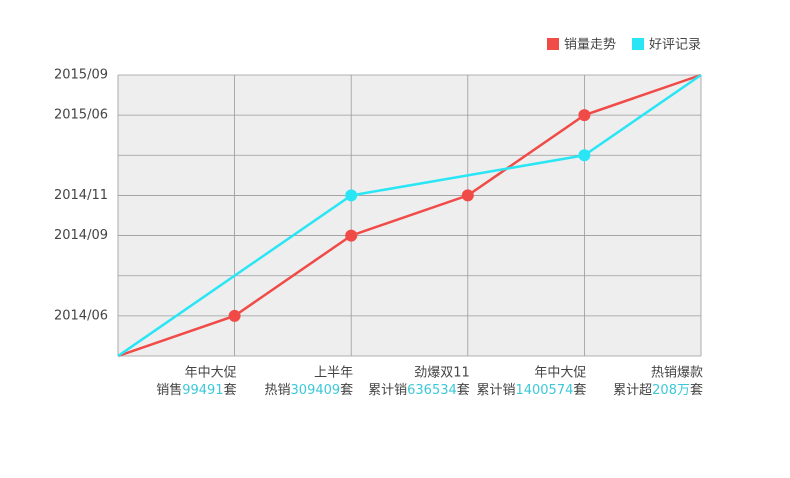  What do you see at coordinates (333, 373) in the screenshot?
I see `x-label-title: 上半年` at bounding box center [333, 373].